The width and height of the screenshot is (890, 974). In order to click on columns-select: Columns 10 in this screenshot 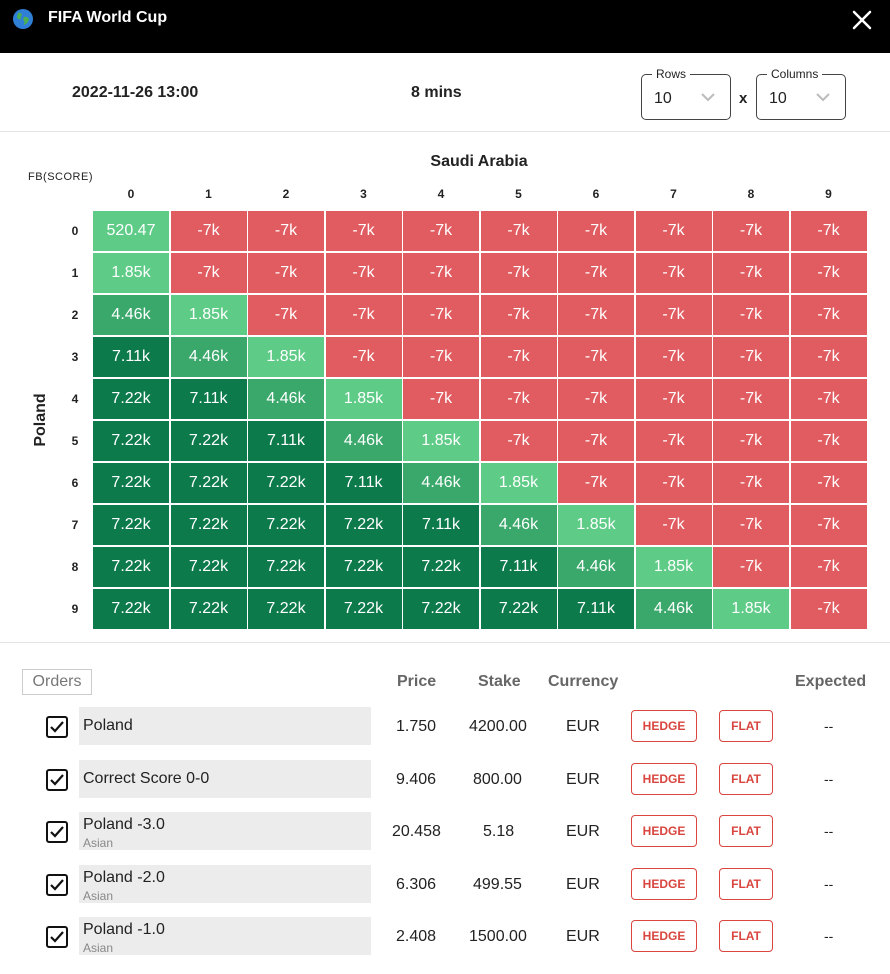, I will do `click(801, 93)`.